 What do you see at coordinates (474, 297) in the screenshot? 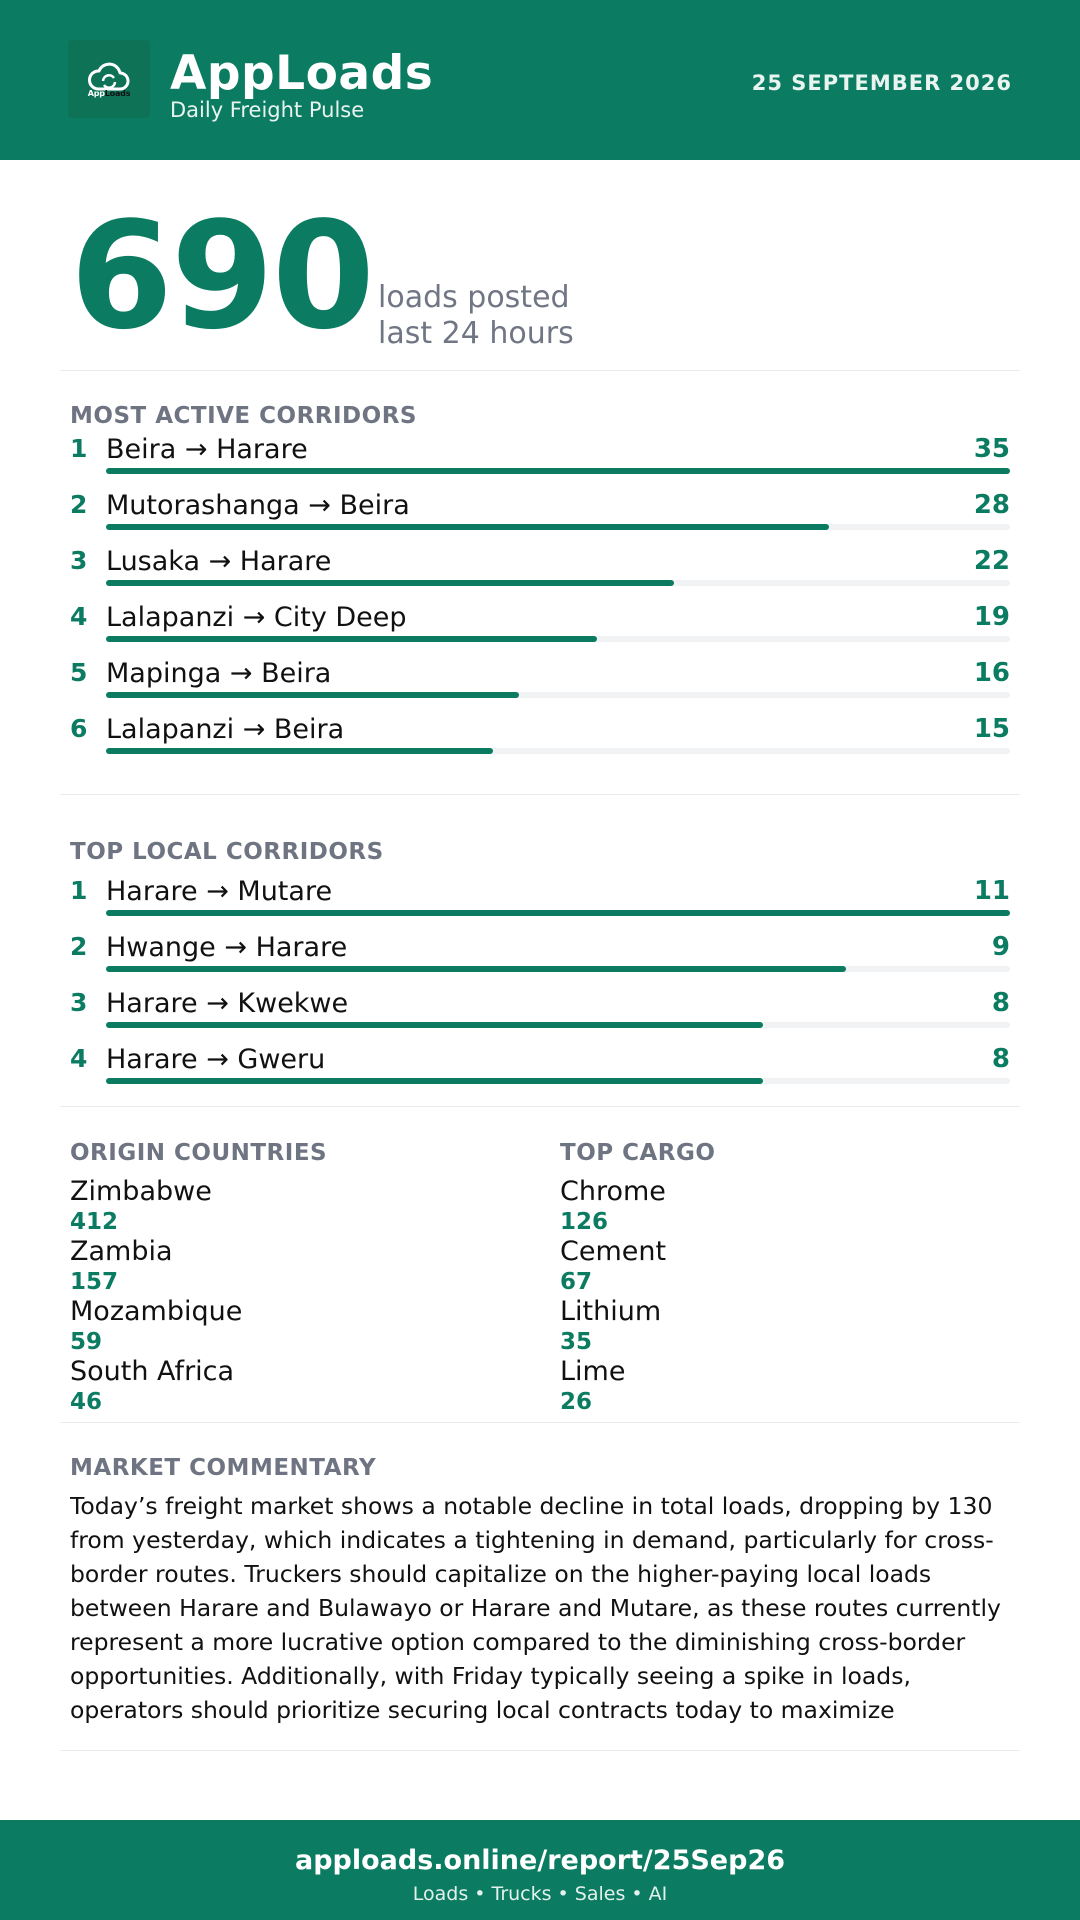
I see `total-loads-label-line1: loads posted` at bounding box center [474, 297].